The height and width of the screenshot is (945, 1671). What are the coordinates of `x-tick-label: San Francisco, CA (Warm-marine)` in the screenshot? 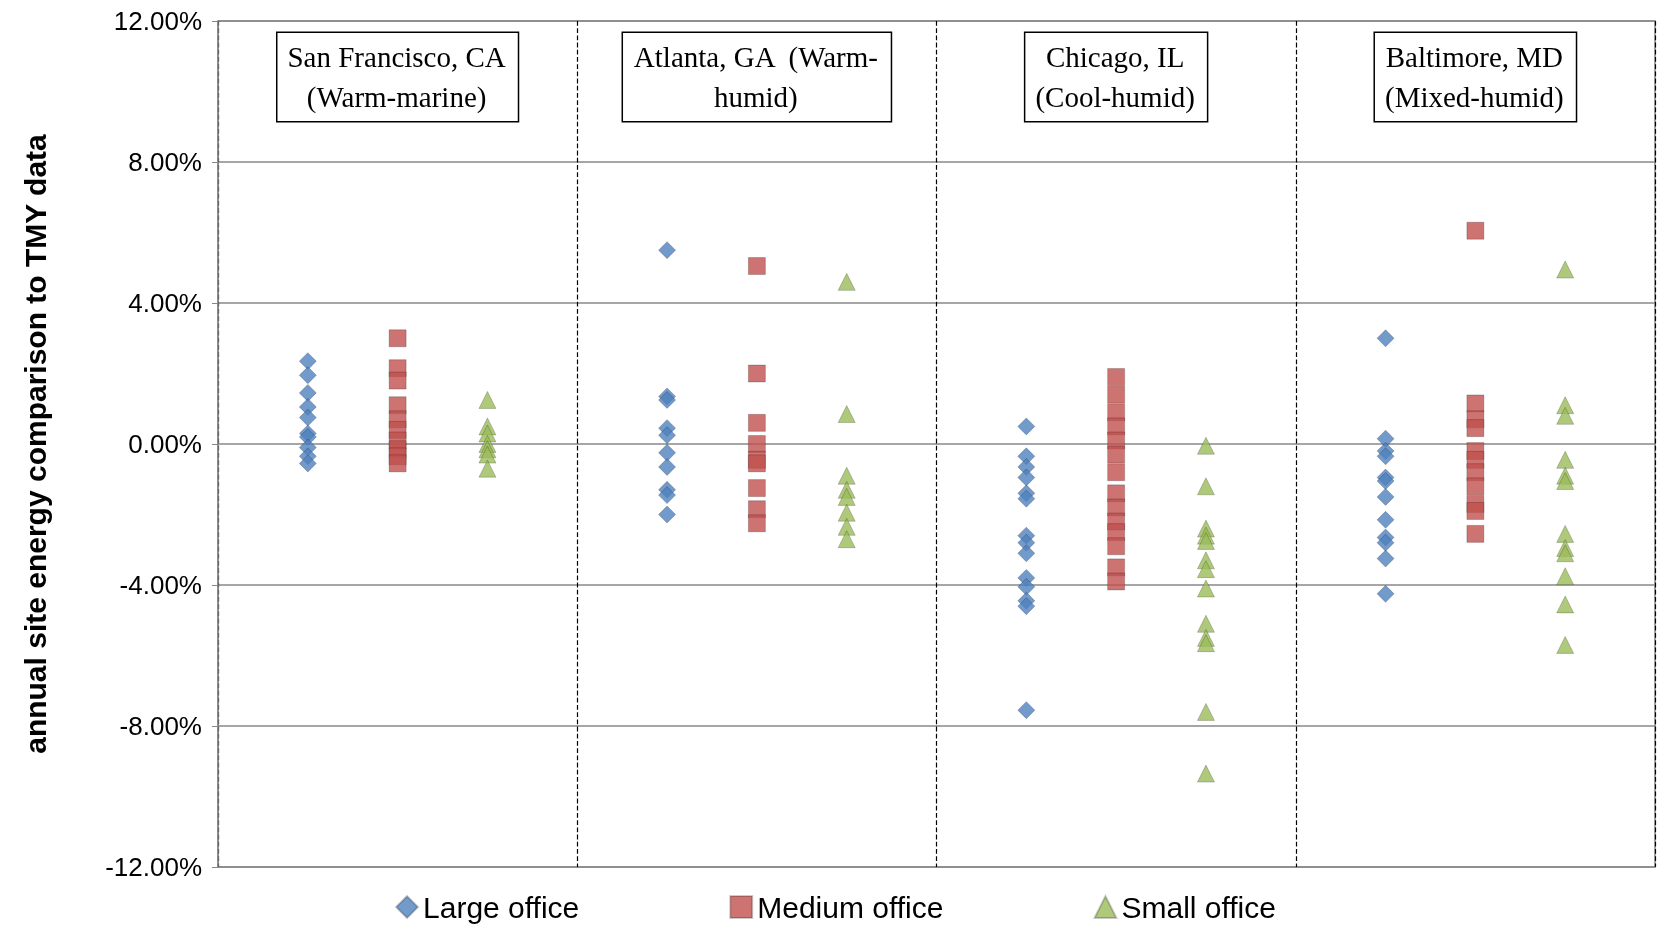 It's located at (396, 77).